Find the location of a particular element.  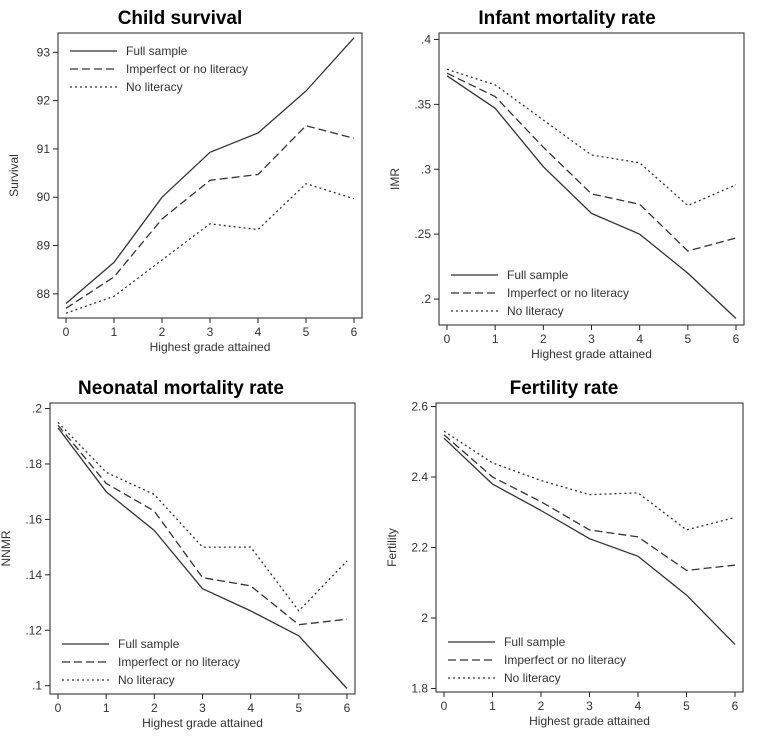

y-axis-label: IMR is located at coordinates (395, 179).